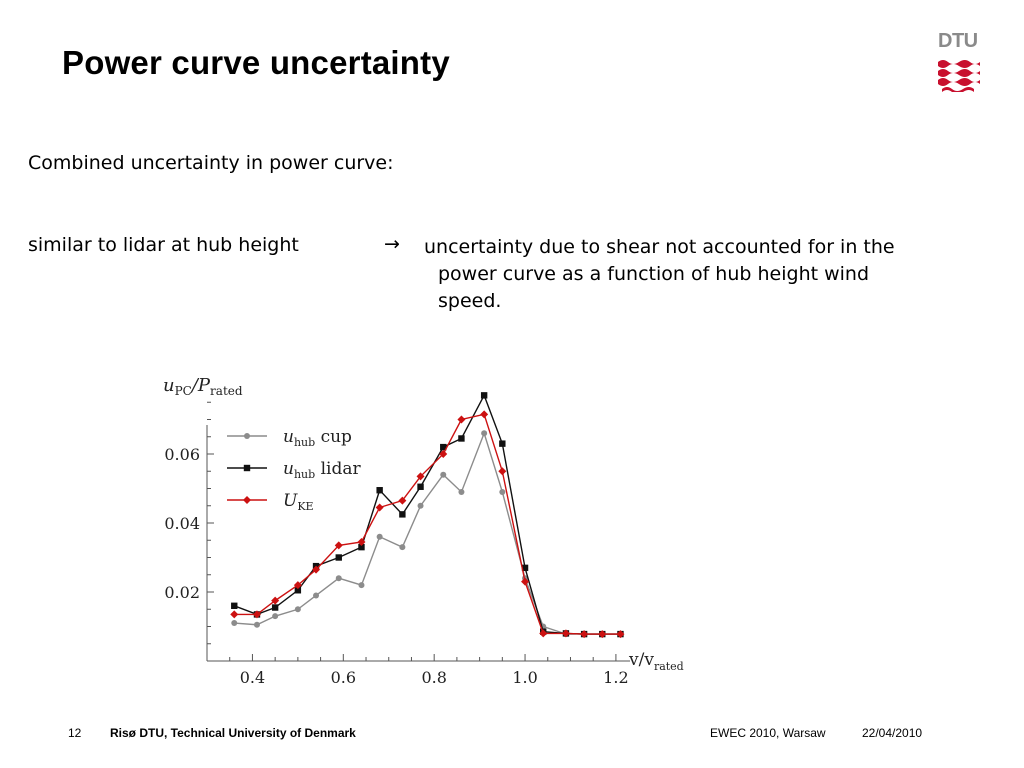 The height and width of the screenshot is (768, 1024). I want to click on series-line, so click(427, 524).